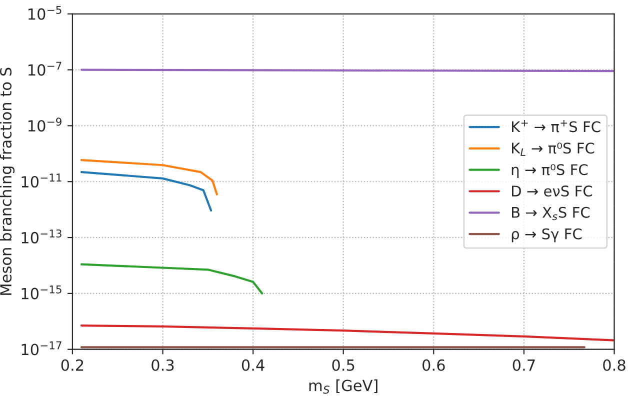 The width and height of the screenshot is (630, 397). Describe the element at coordinates (551, 213) in the screenshot. I see `legend-label: B → X$_{s}$S FC` at that location.